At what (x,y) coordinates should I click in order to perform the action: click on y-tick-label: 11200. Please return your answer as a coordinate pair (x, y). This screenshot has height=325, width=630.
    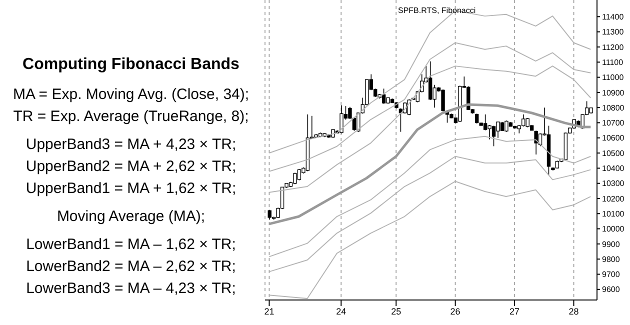
    Looking at the image, I should click on (613, 47).